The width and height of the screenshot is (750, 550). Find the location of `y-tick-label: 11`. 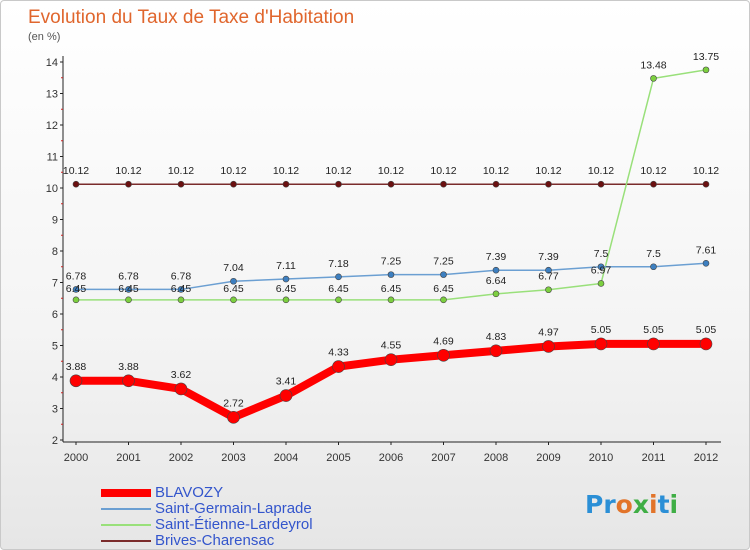

y-tick-label: 11 is located at coordinates (52, 158).